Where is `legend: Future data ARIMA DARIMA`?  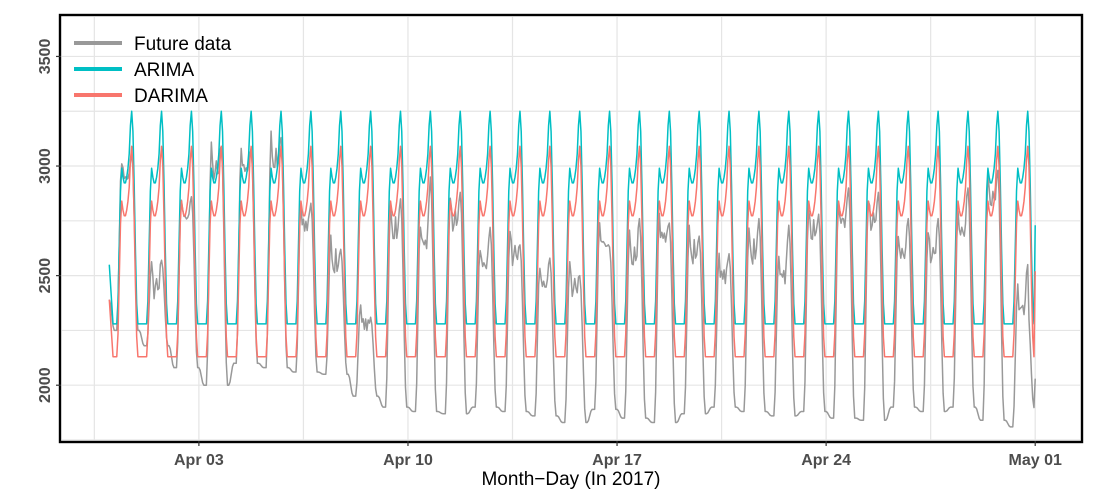 legend: Future data ARIMA DARIMA is located at coordinates (153, 70).